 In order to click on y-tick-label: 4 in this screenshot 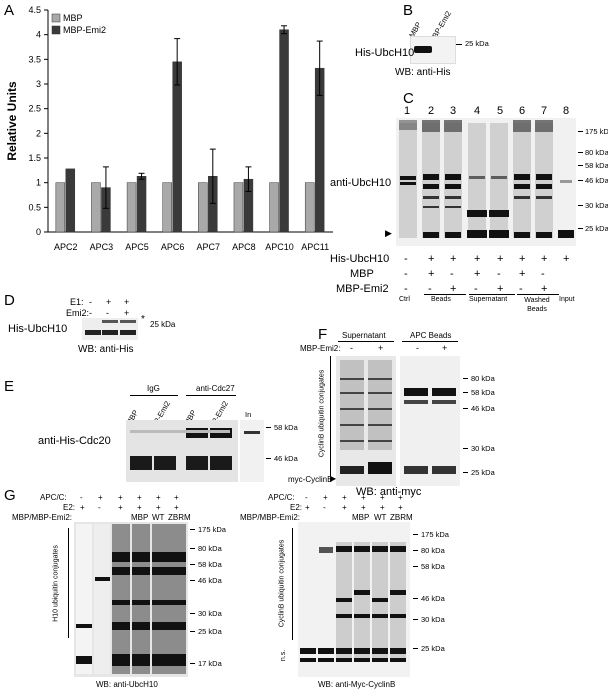, I will do `click(38, 35)`.